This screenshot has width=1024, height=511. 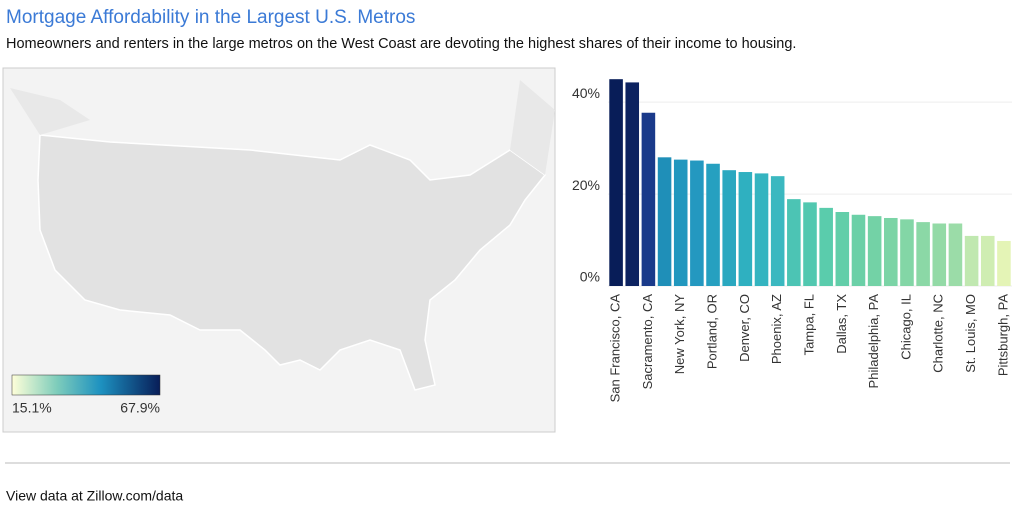 What do you see at coordinates (905, 327) in the screenshot?
I see `x-tick-label: Chicago, IL` at bounding box center [905, 327].